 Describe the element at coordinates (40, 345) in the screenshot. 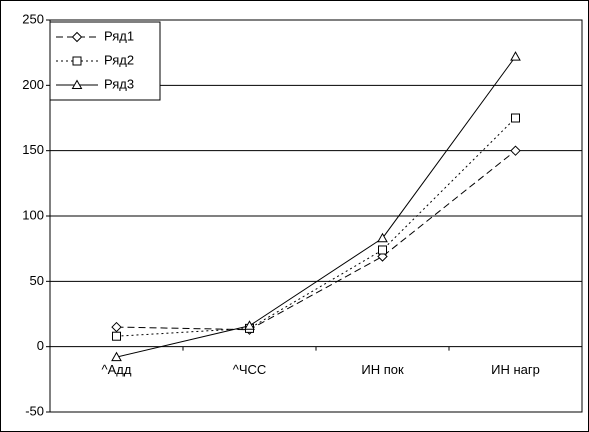

I see `y-tick-label: 0` at that location.